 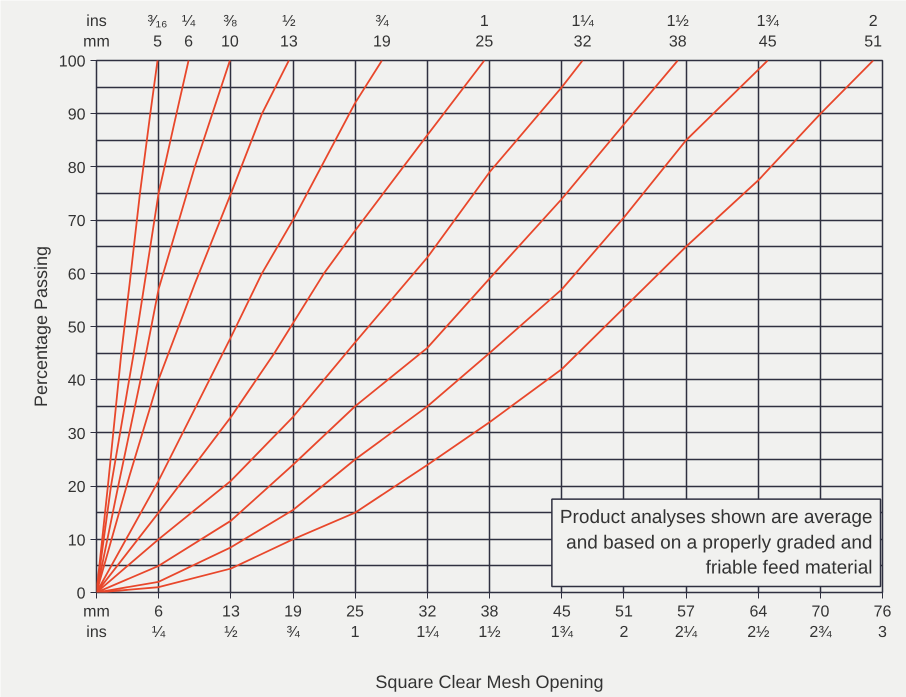 What do you see at coordinates (873, 31) in the screenshot?
I see `series-label: 2 51` at bounding box center [873, 31].